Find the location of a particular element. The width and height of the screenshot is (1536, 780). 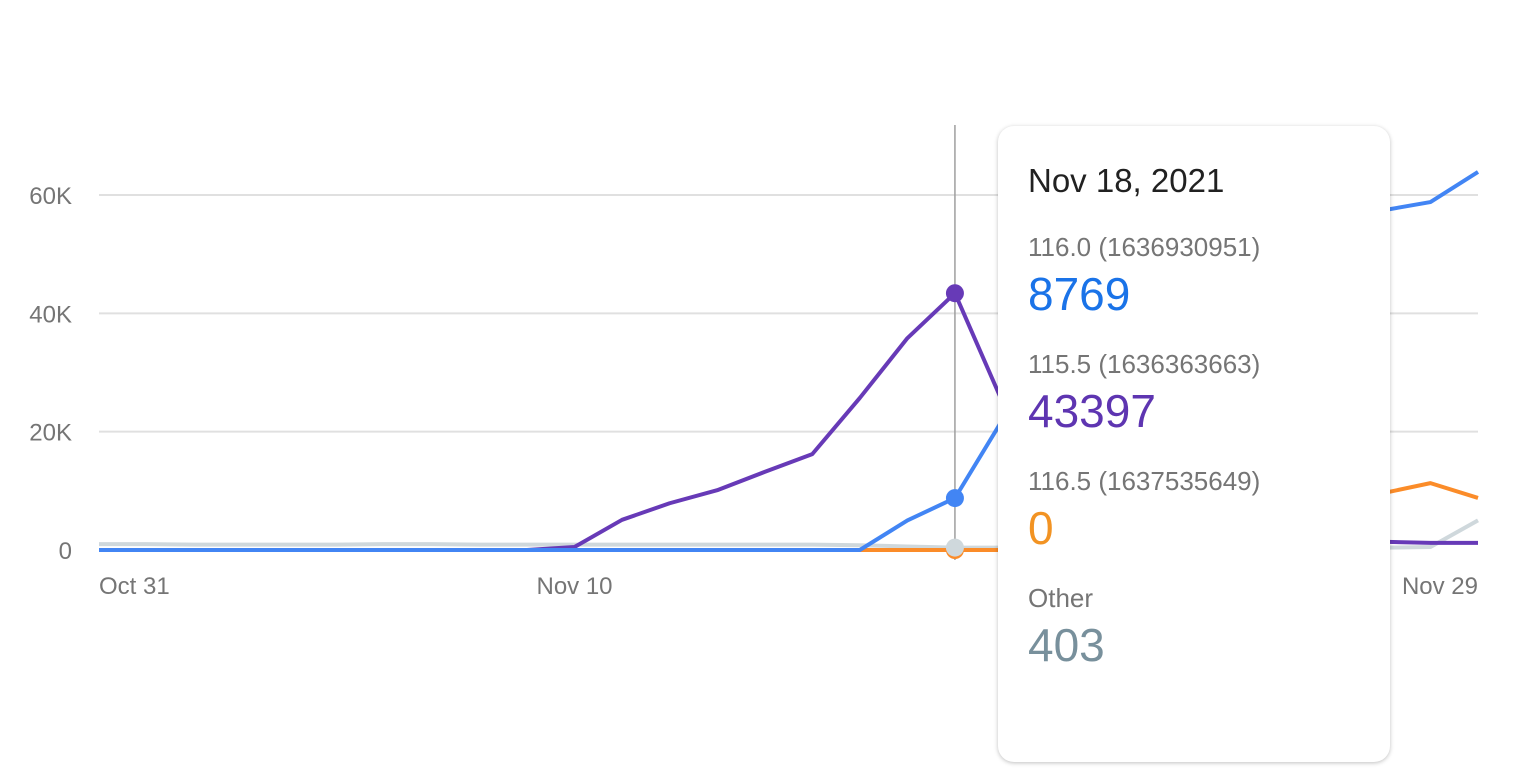

tooltip-item: 116.0 (1636930951) 8769 is located at coordinates (1194, 276).